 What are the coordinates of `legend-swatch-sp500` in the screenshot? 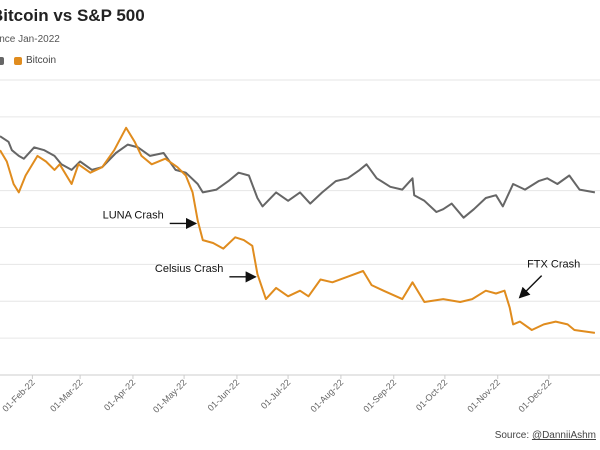 It's located at (2, 60).